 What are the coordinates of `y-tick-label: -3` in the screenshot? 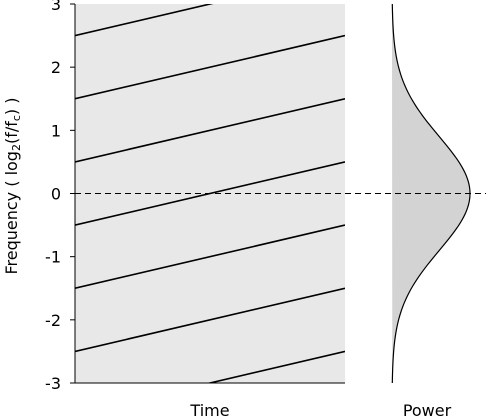 It's located at (53, 383).